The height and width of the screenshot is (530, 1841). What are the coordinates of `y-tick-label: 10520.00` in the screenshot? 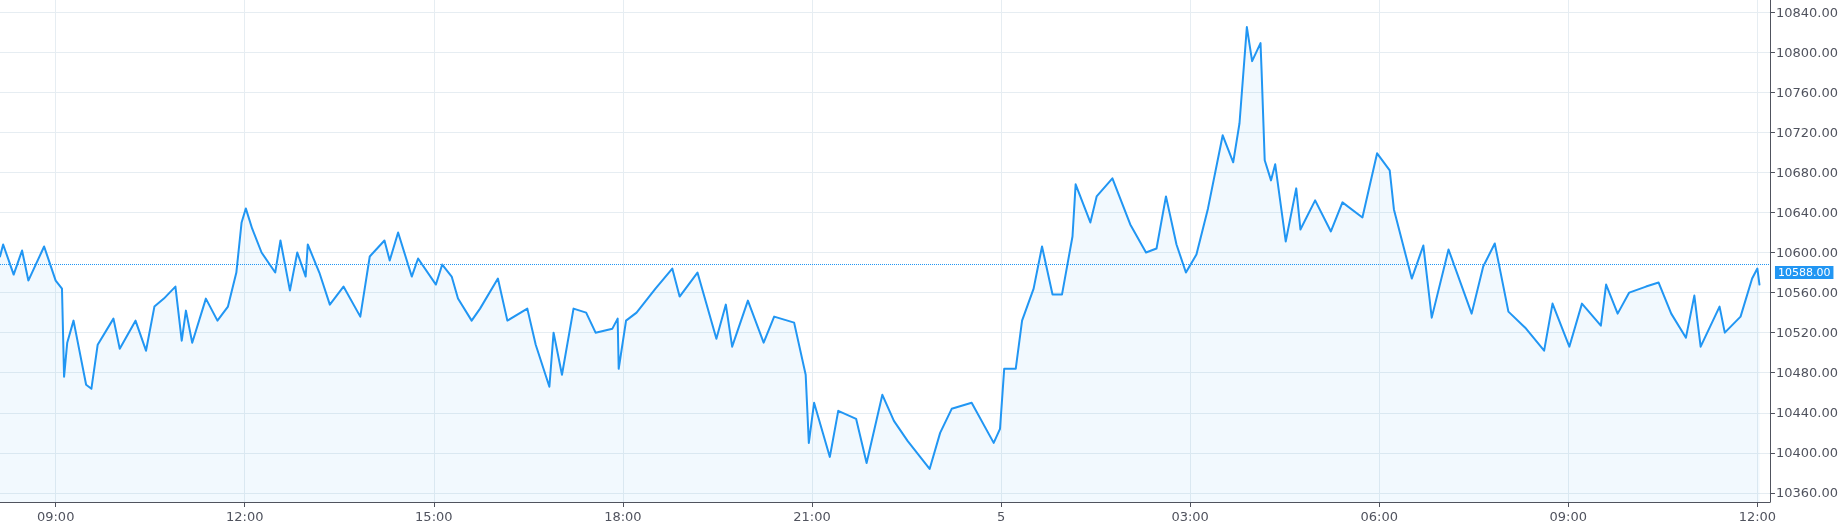 It's located at (1806, 333).